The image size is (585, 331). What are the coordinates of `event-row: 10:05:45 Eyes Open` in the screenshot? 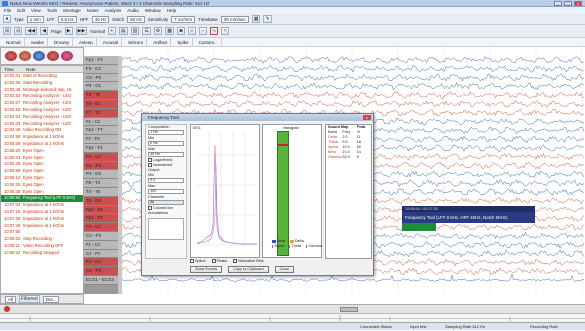 It's located at (42, 164).